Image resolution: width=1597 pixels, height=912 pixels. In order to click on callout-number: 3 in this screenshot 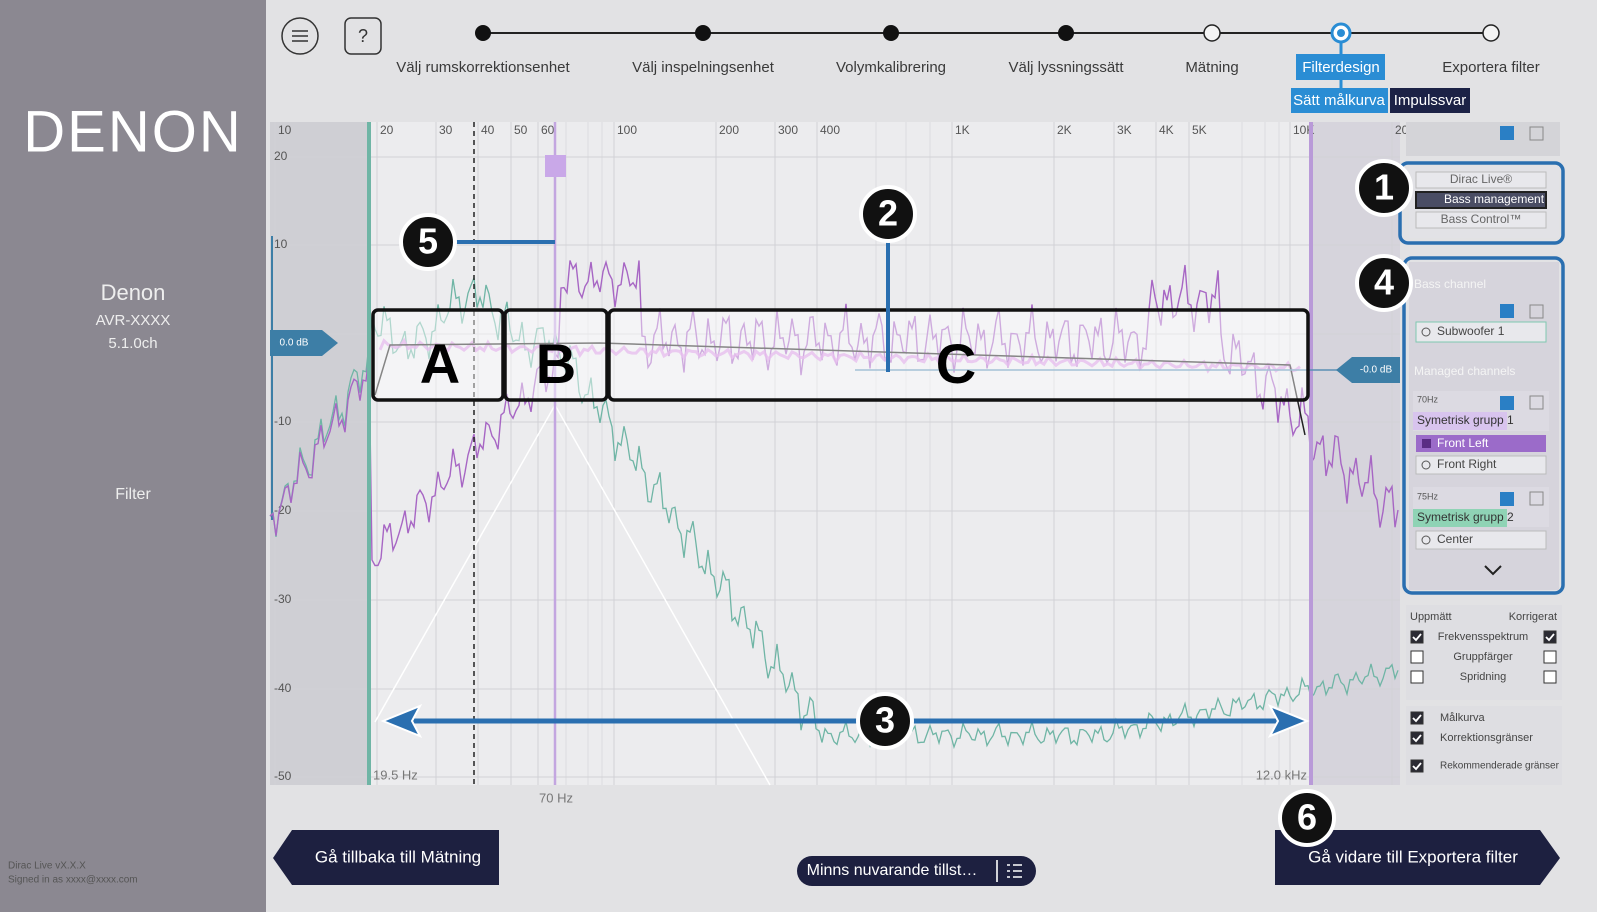, I will do `click(885, 720)`.